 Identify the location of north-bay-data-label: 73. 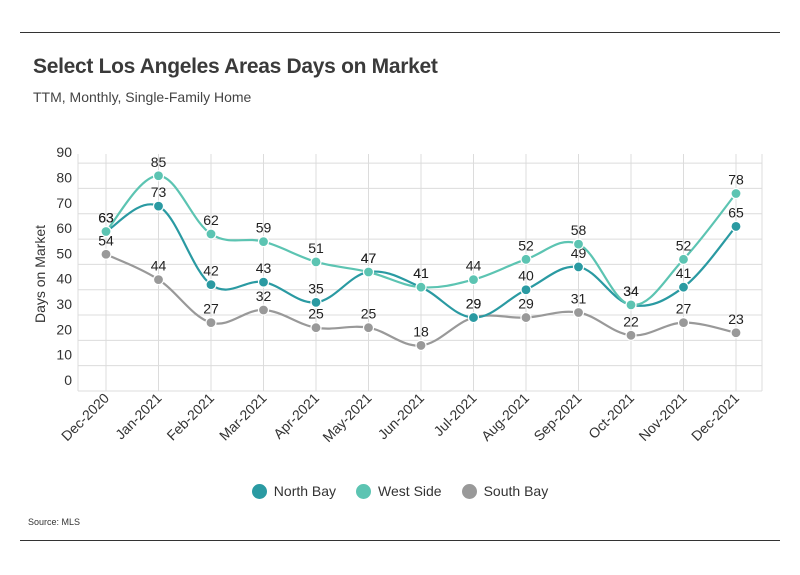
(159, 192).